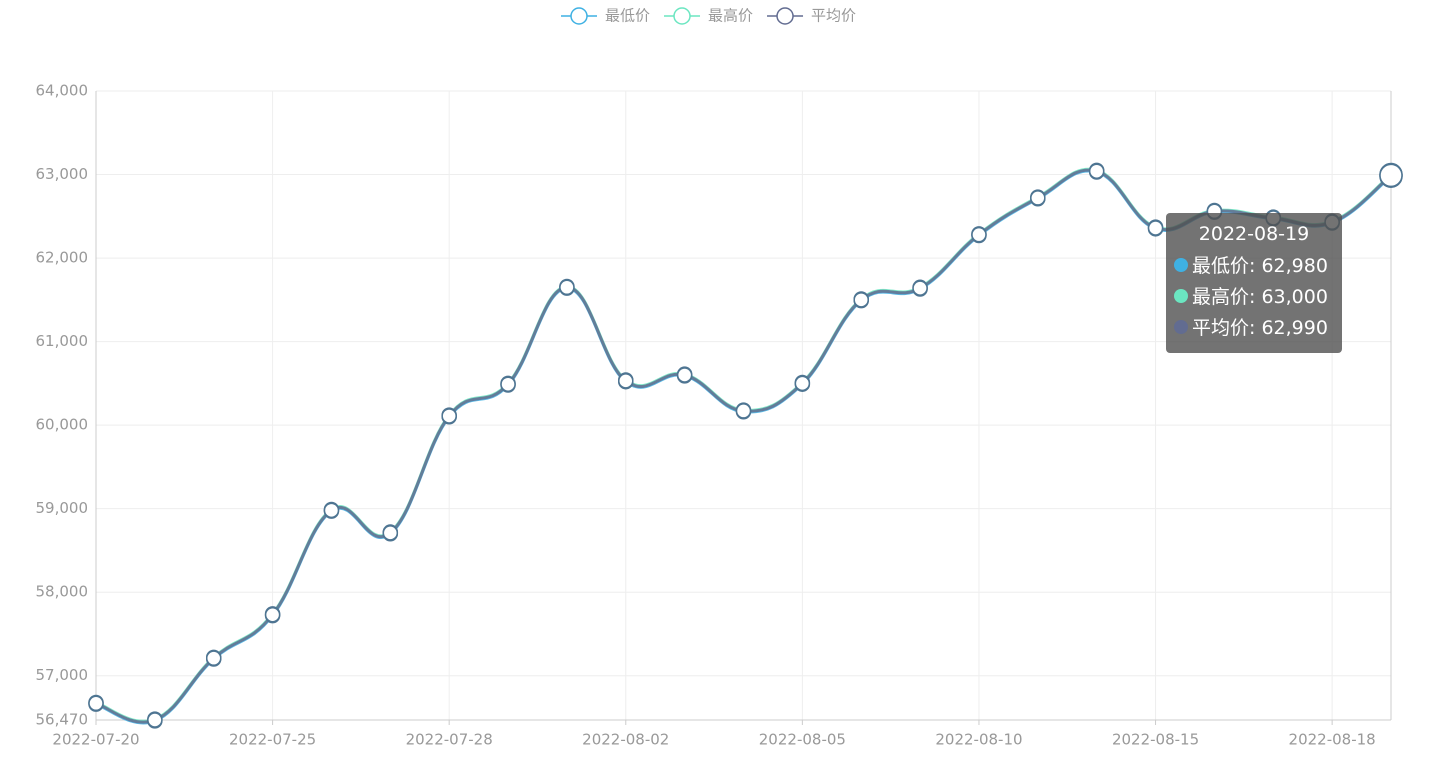 Image resolution: width=1442 pixels, height=763 pixels. I want to click on y-tick-label: 56,470, so click(62, 720).